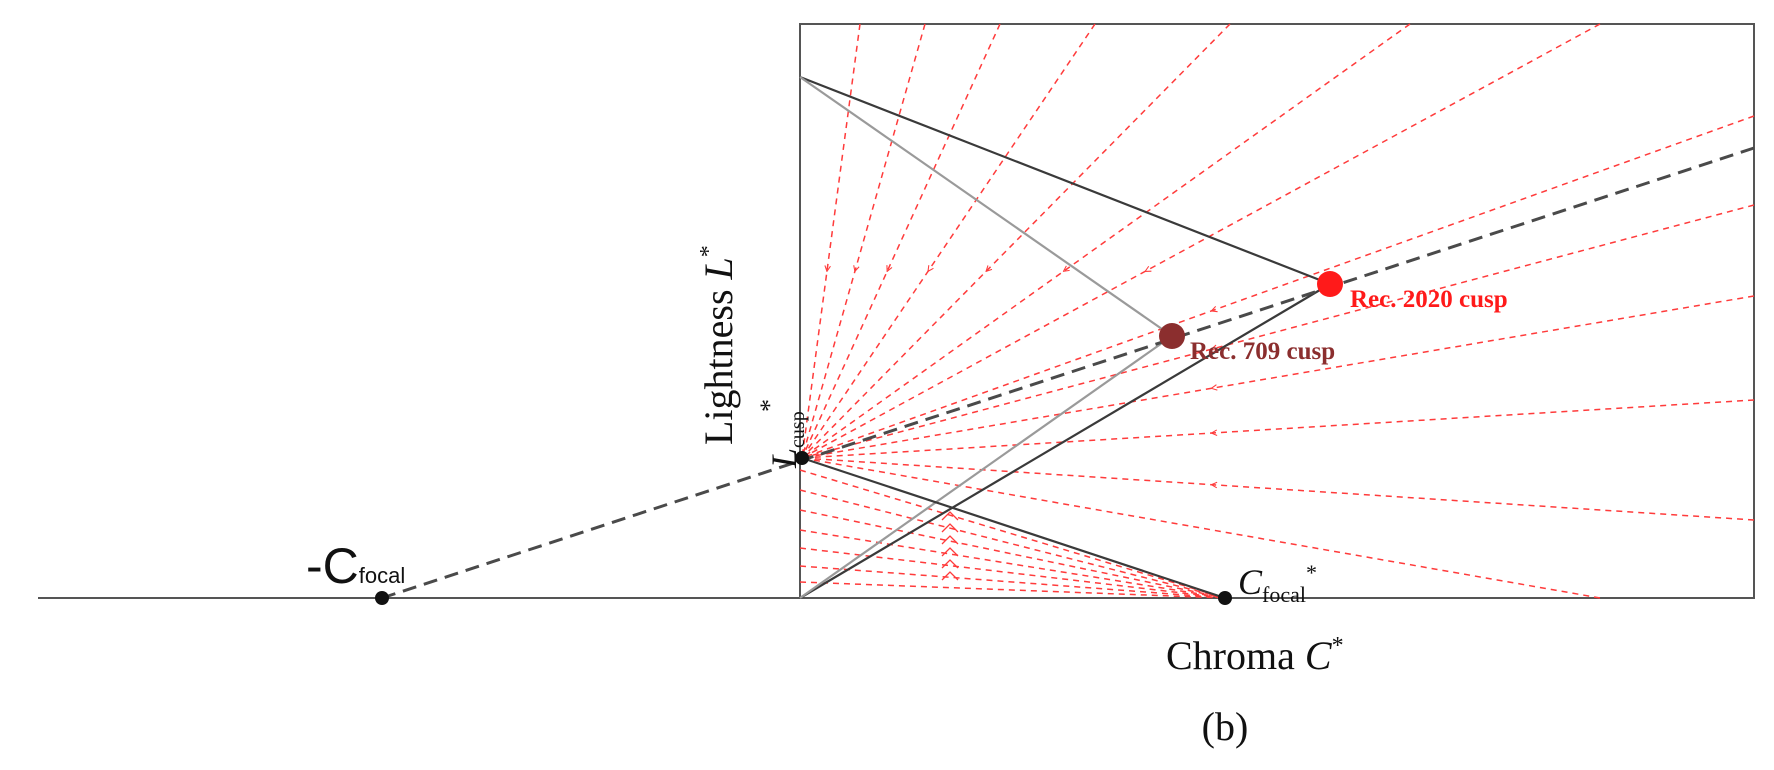  I want to click on rec709-lower-boundary, so click(986, 467).